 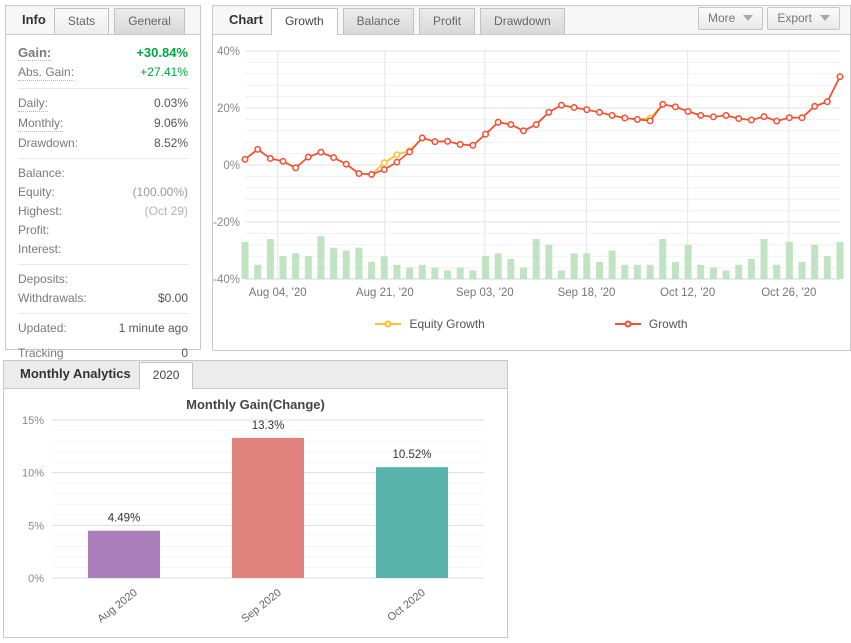 What do you see at coordinates (103, 143) in the screenshot?
I see `info-row-drawdown: Drawdown: 8.52%` at bounding box center [103, 143].